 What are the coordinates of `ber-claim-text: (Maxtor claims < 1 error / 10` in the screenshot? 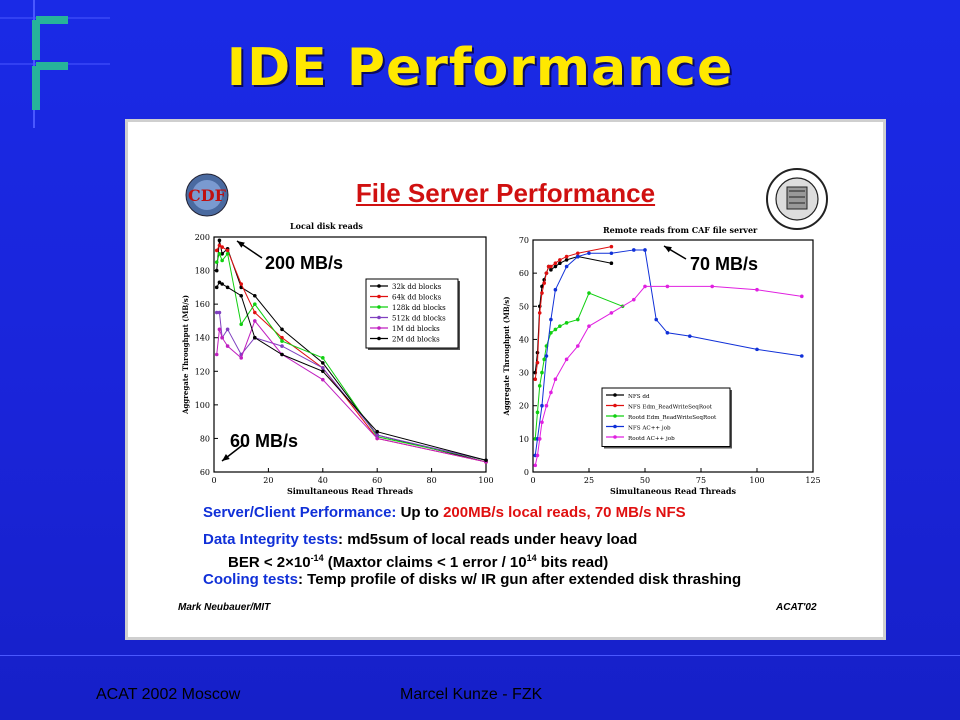 It's located at (425, 562).